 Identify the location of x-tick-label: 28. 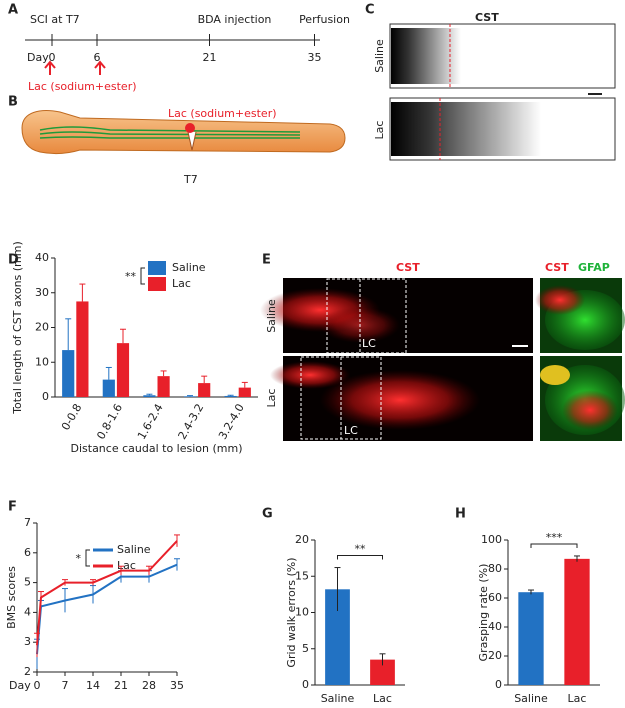
(149, 685).